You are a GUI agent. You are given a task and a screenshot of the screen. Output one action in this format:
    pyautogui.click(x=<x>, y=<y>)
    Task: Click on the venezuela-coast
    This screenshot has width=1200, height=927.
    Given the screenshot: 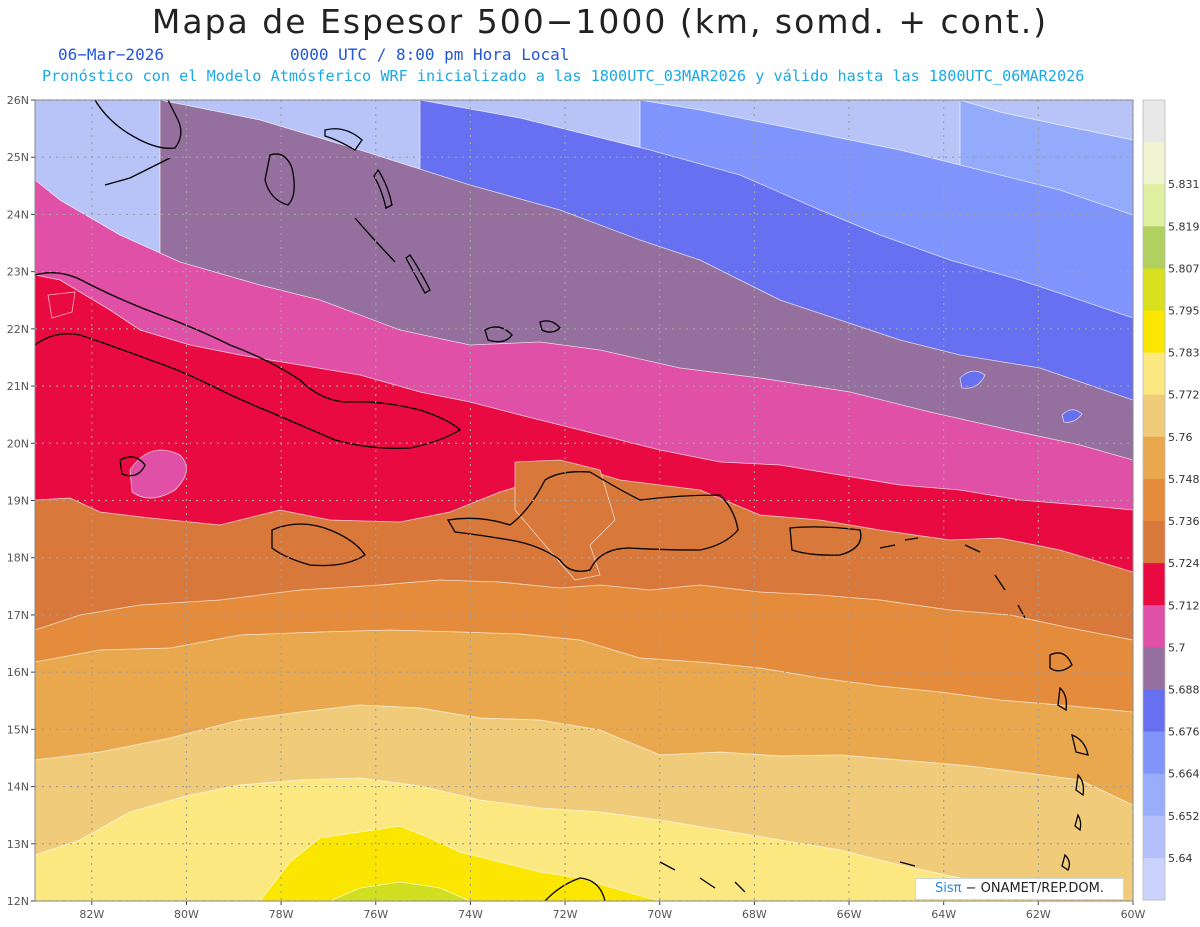 What is the action you would take?
    pyautogui.click(x=575, y=889)
    